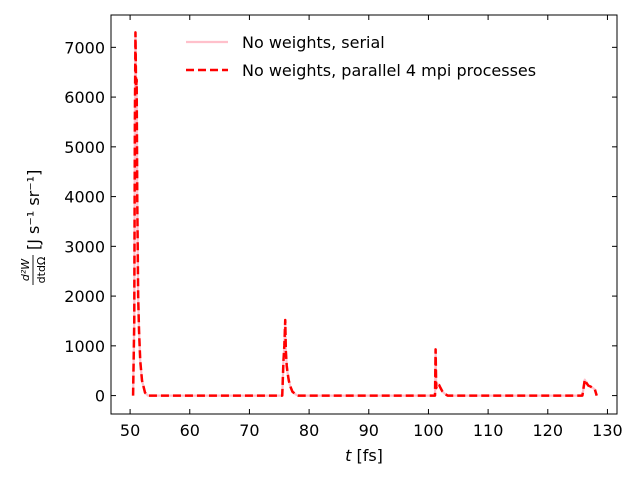 This screenshot has width=640, height=480. I want to click on y-tick-label: 0, so click(100, 396).